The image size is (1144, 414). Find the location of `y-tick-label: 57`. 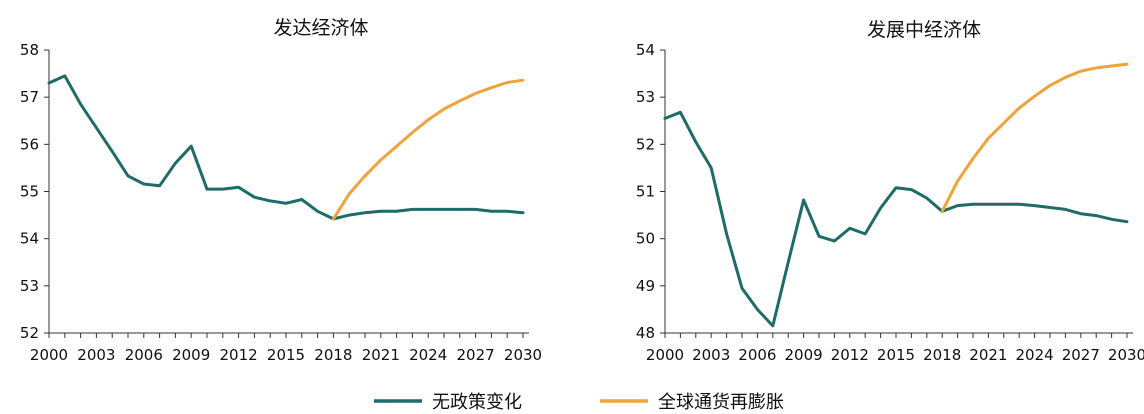

y-tick-label: 57 is located at coordinates (29, 97).